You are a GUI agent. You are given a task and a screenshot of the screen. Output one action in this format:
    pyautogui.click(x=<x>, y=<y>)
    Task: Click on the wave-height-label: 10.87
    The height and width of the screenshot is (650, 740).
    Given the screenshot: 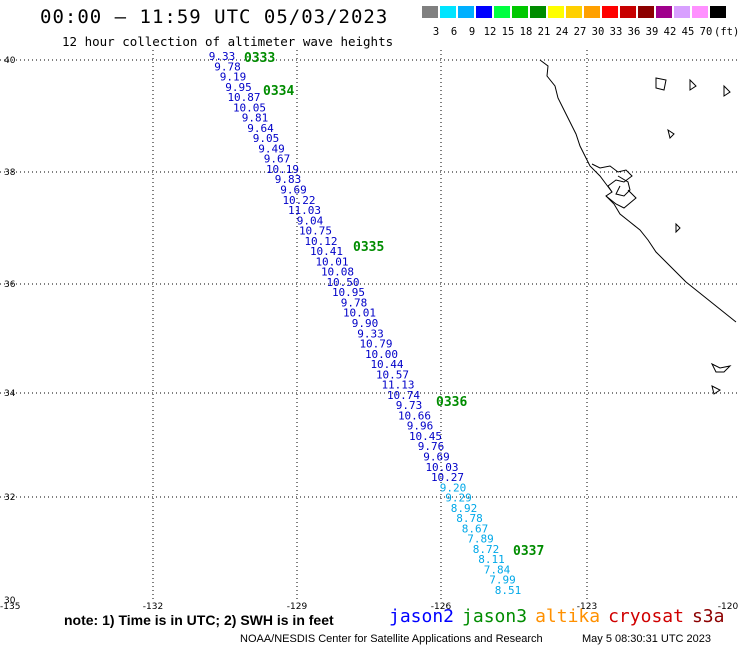 What is the action you would take?
    pyautogui.click(x=243, y=97)
    